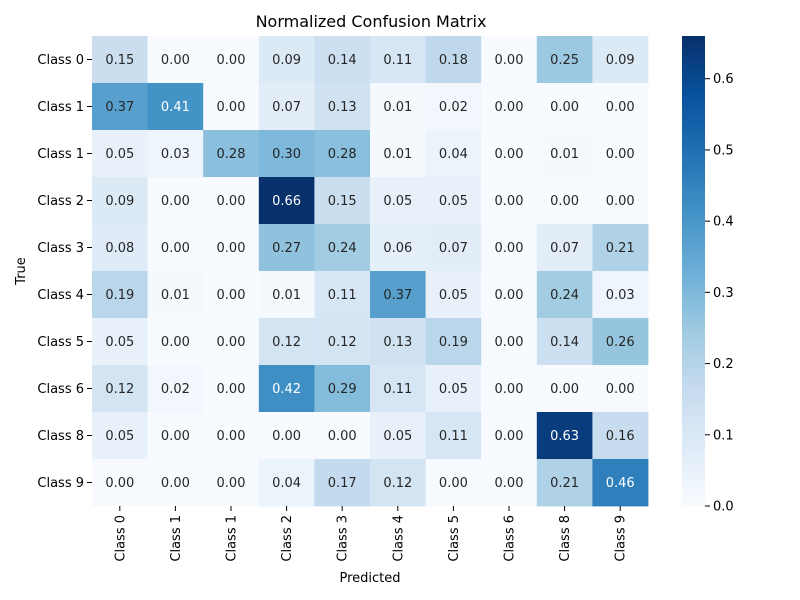  What do you see at coordinates (454, 538) in the screenshot?
I see `x-tick-label: Class 5` at bounding box center [454, 538].